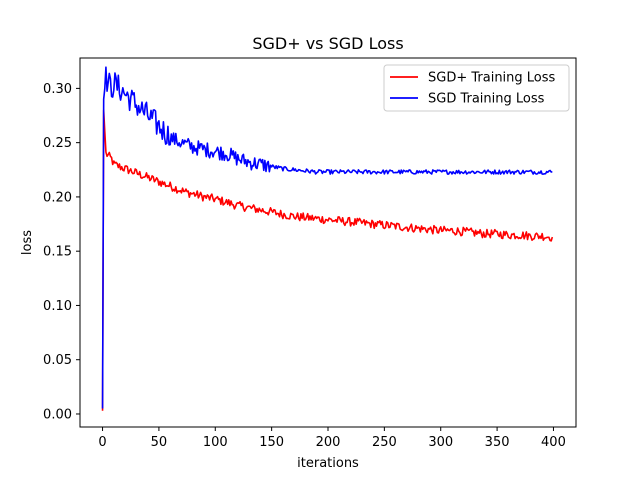 The image size is (640, 480). What do you see at coordinates (327, 43) in the screenshot?
I see `chart-title: SGD+ vs SGD Loss` at bounding box center [327, 43].